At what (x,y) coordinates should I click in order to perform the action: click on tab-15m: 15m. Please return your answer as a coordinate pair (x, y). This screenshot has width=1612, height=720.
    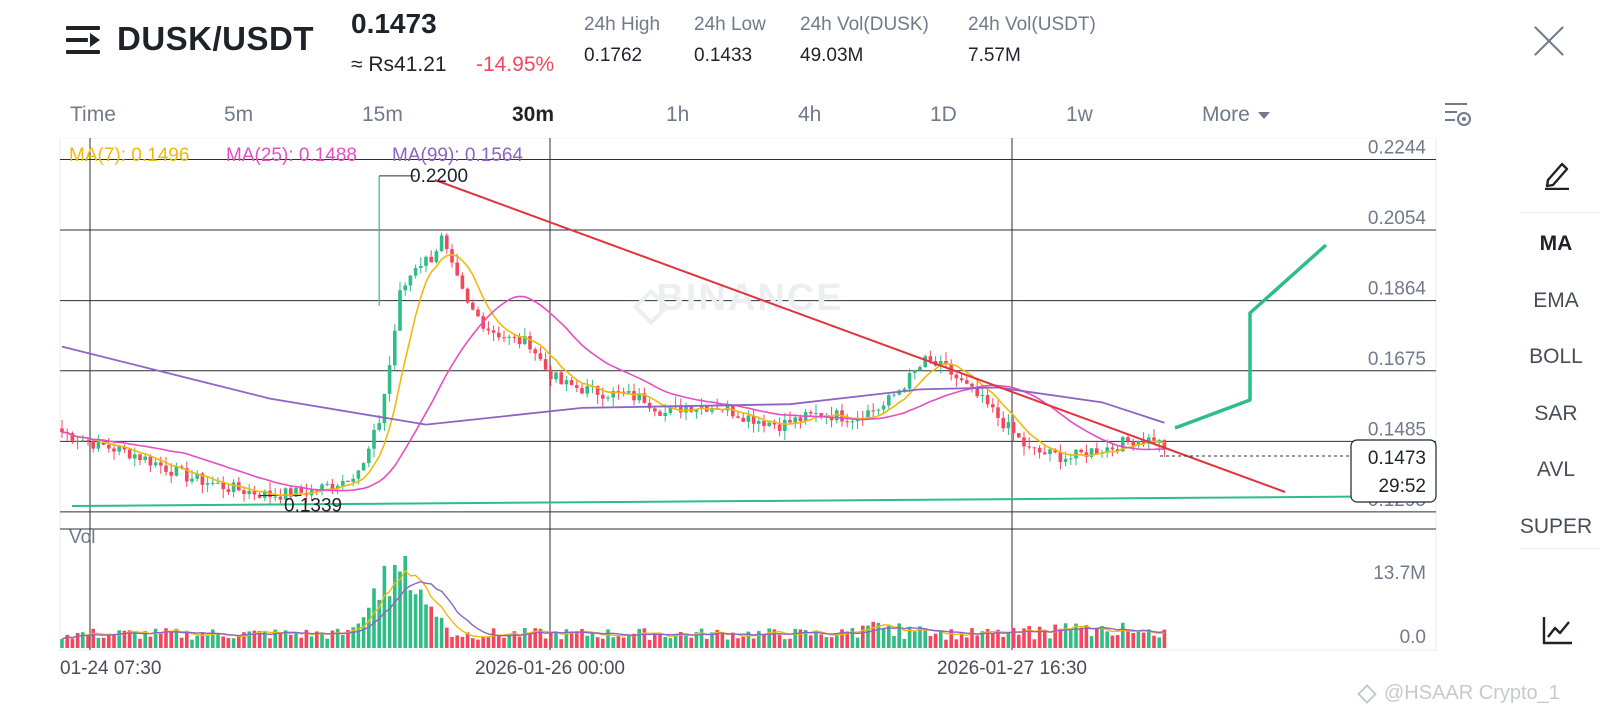
    Looking at the image, I should click on (382, 114).